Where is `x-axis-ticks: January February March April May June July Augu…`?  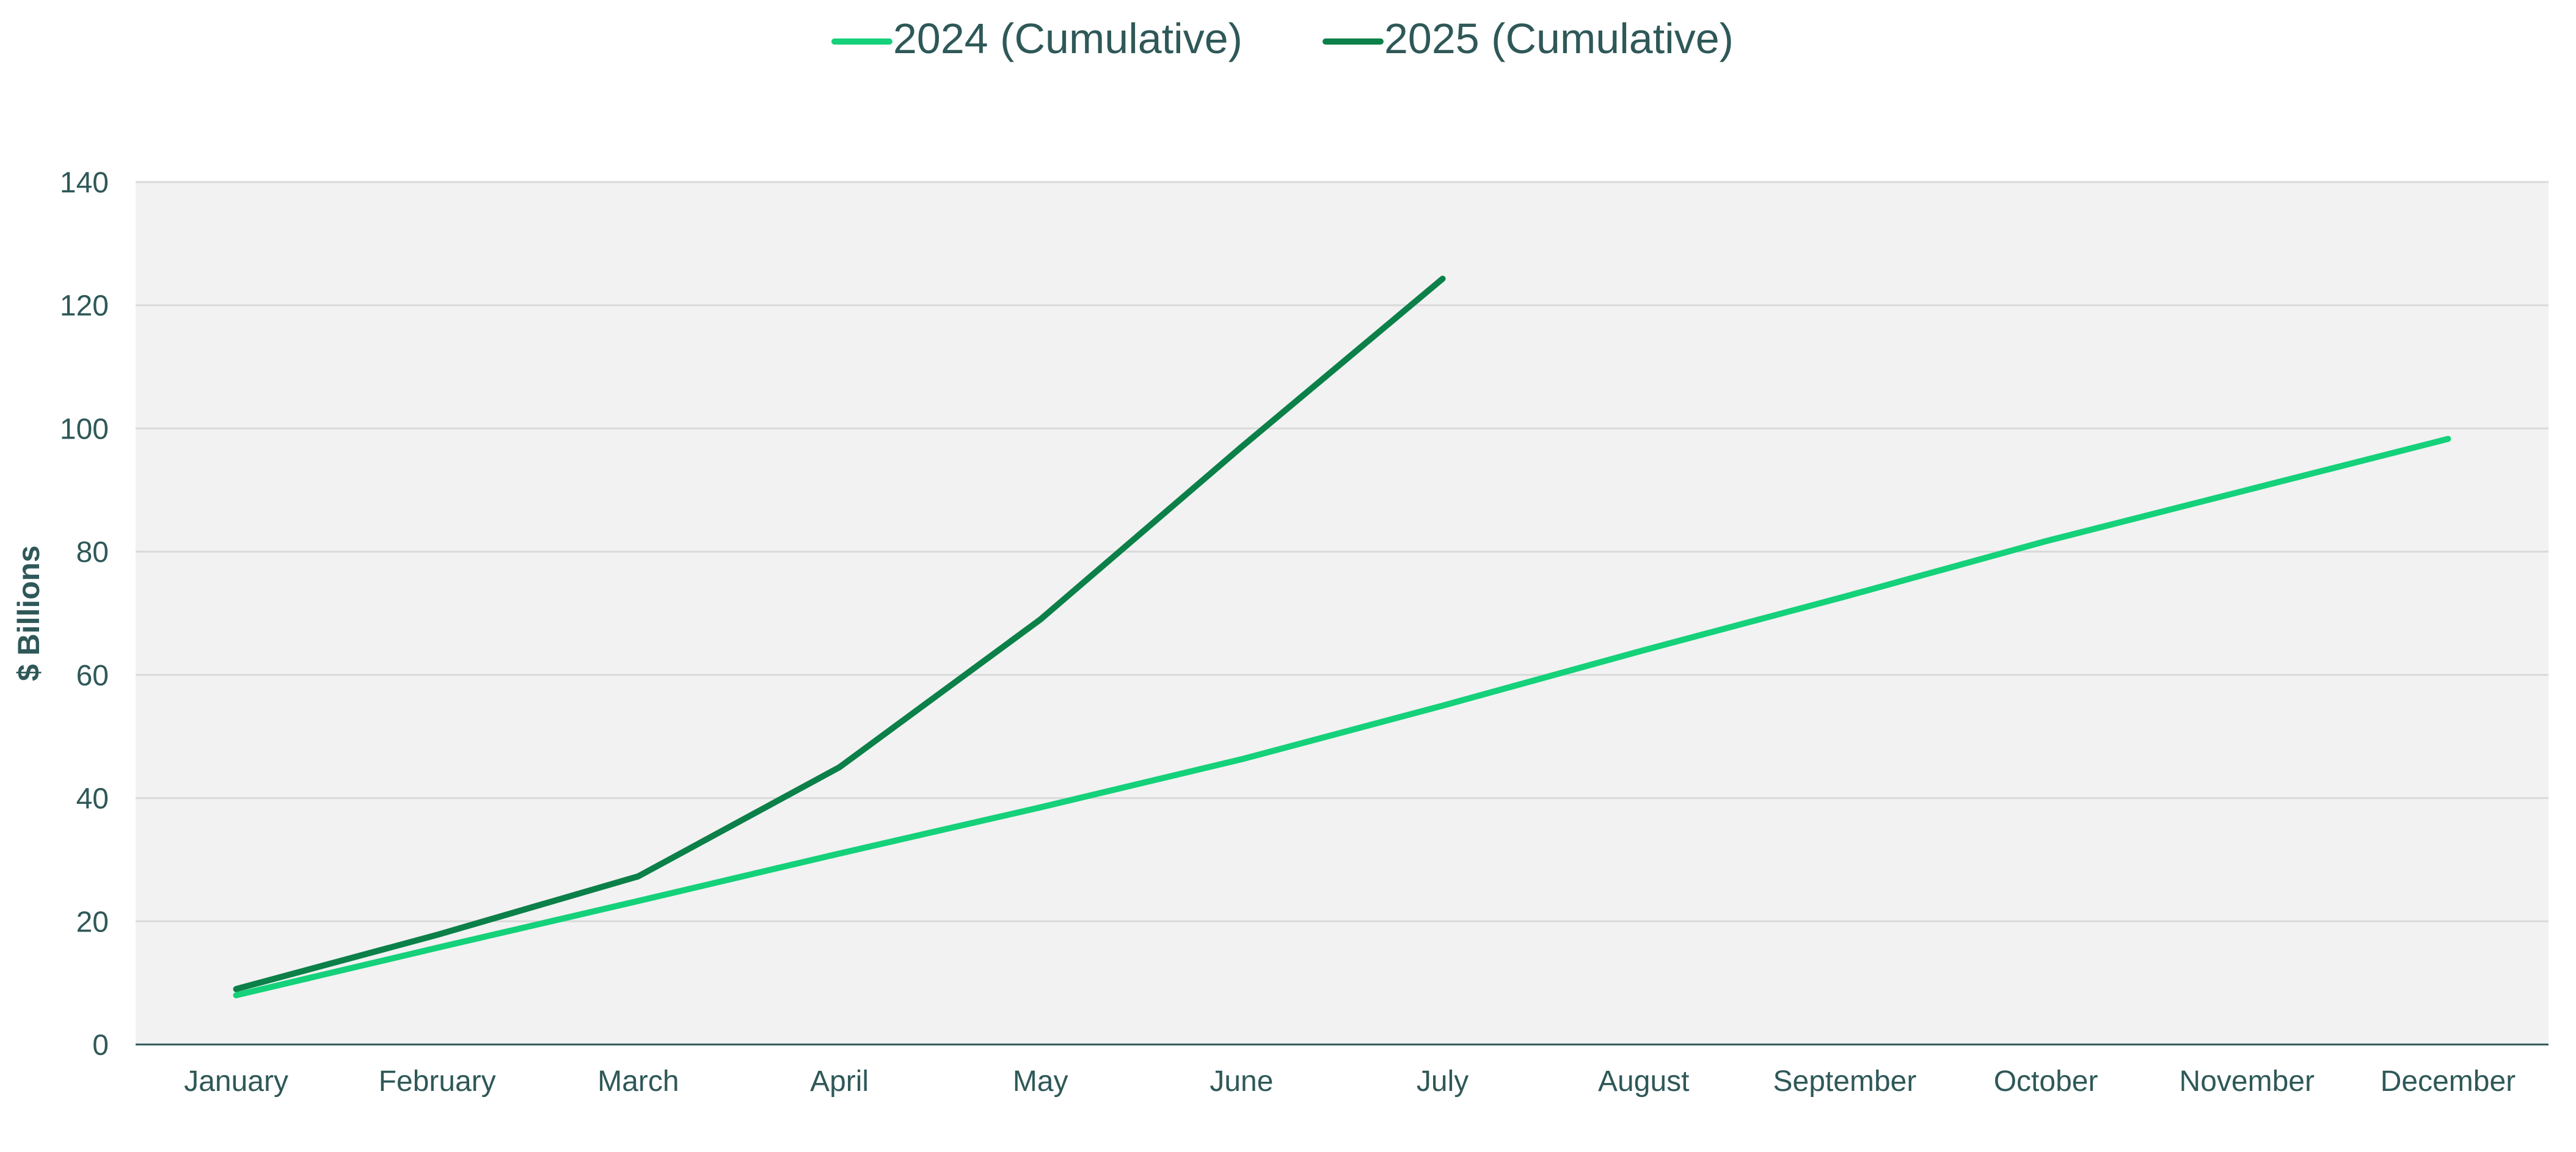 x-axis-ticks: January February March April May June July Augu… is located at coordinates (1350, 1081).